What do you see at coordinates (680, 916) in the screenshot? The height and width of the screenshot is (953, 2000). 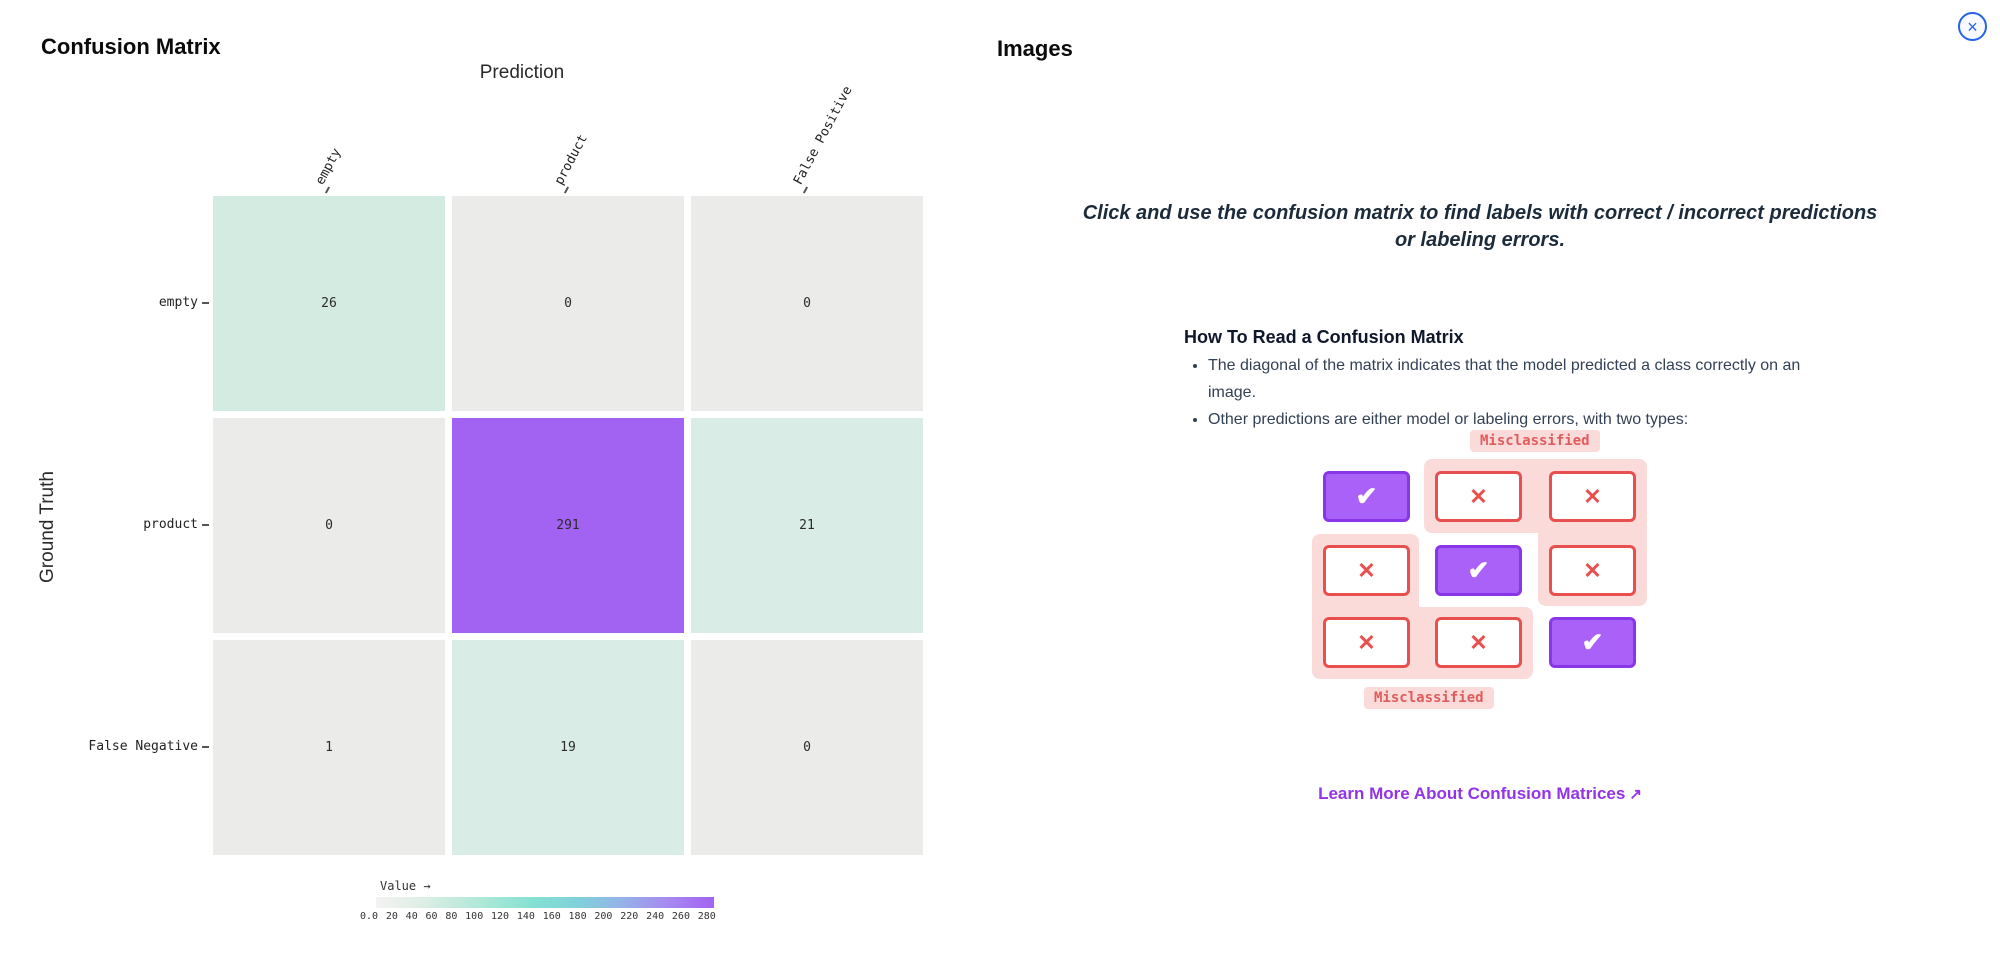 I see `colorbar-tick-label: 260` at bounding box center [680, 916].